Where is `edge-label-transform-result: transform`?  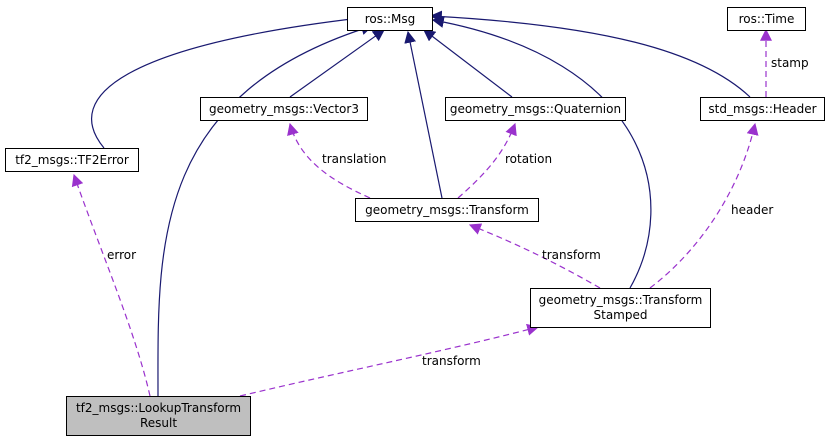
edge-label-transform-result: transform is located at coordinates (451, 361).